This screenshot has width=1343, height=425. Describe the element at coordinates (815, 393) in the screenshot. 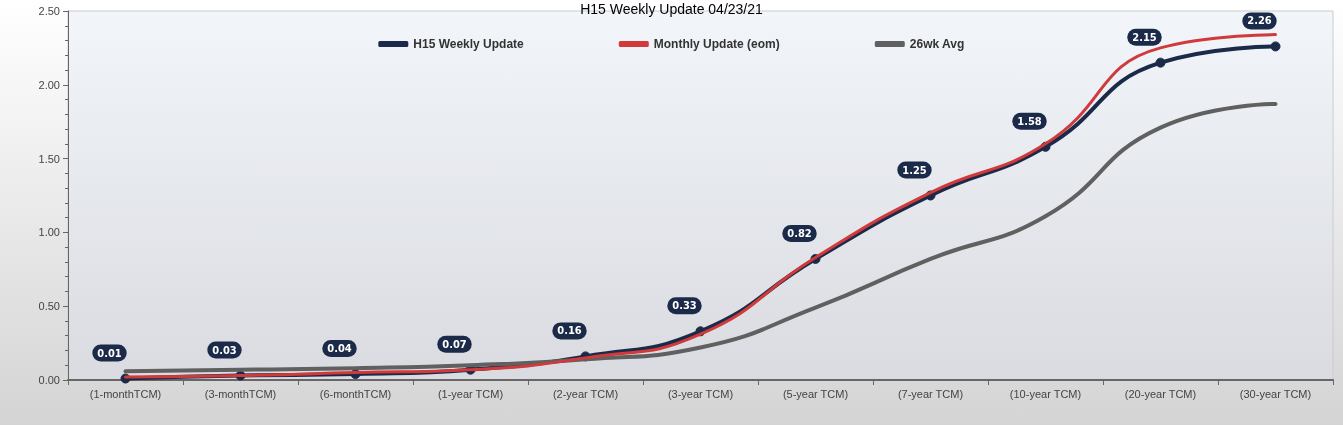

I see `x-tick-label: (5-year TCM)` at that location.